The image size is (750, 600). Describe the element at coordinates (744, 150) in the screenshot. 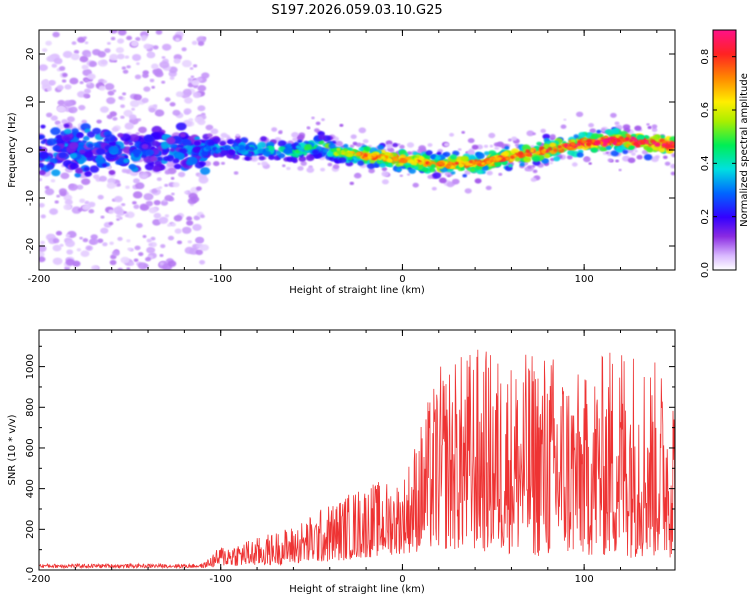

I see `colorbar-label: Normalized spectral amplitude` at that location.